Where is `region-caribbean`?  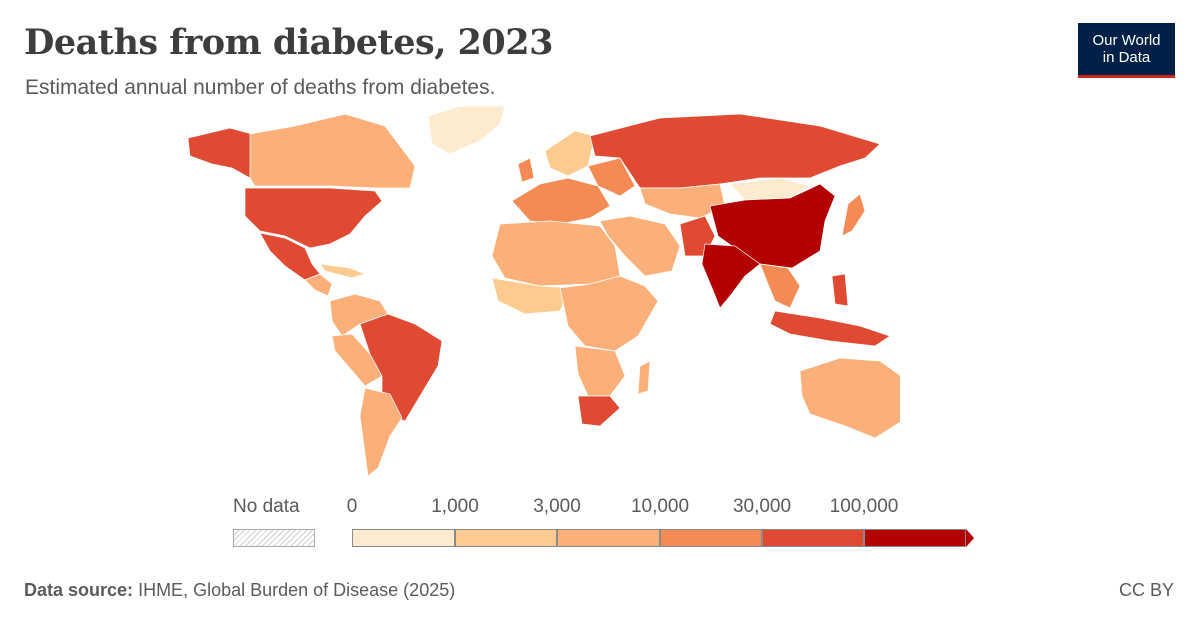
region-caribbean is located at coordinates (343, 271).